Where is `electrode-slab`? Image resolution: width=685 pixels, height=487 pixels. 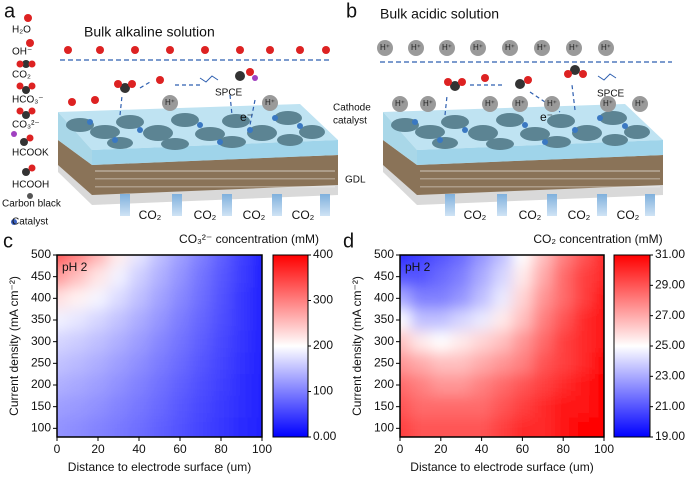 electrode-slab is located at coordinates (523, 154).